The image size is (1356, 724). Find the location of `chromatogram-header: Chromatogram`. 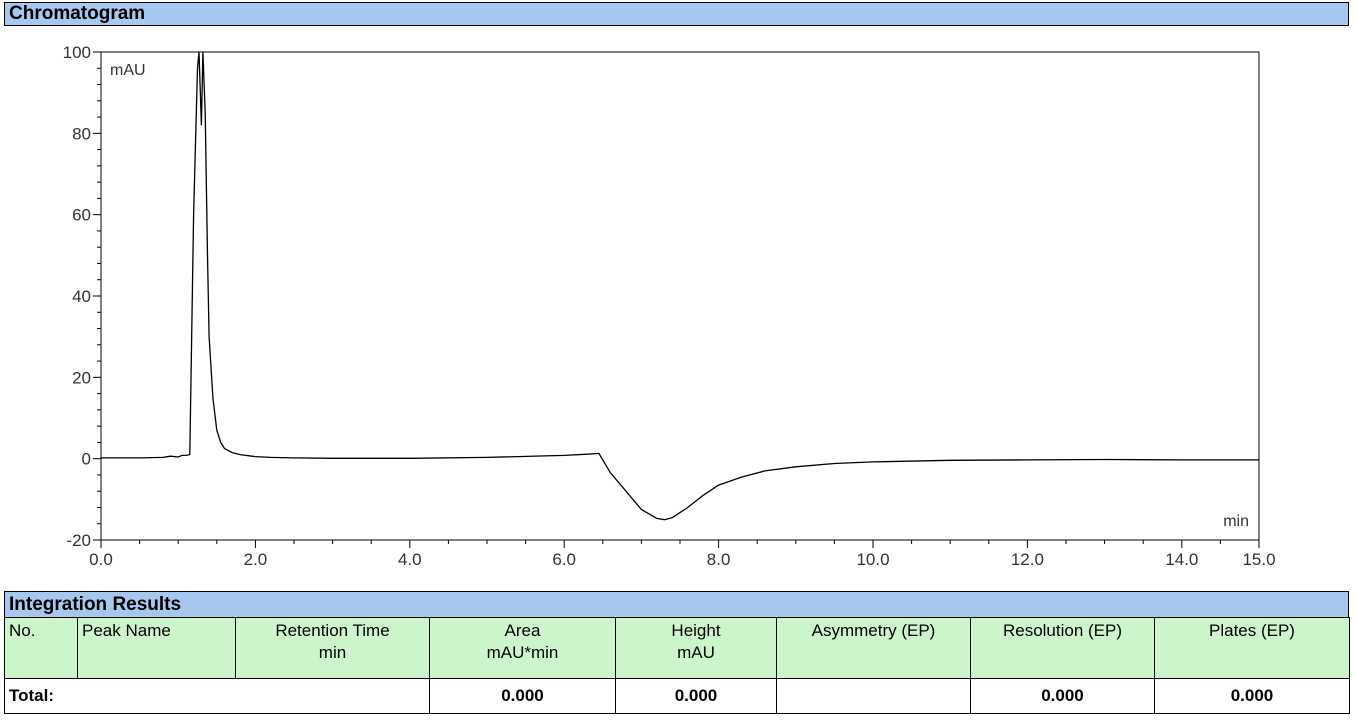

chromatogram-header: Chromatogram is located at coordinates (676, 14).